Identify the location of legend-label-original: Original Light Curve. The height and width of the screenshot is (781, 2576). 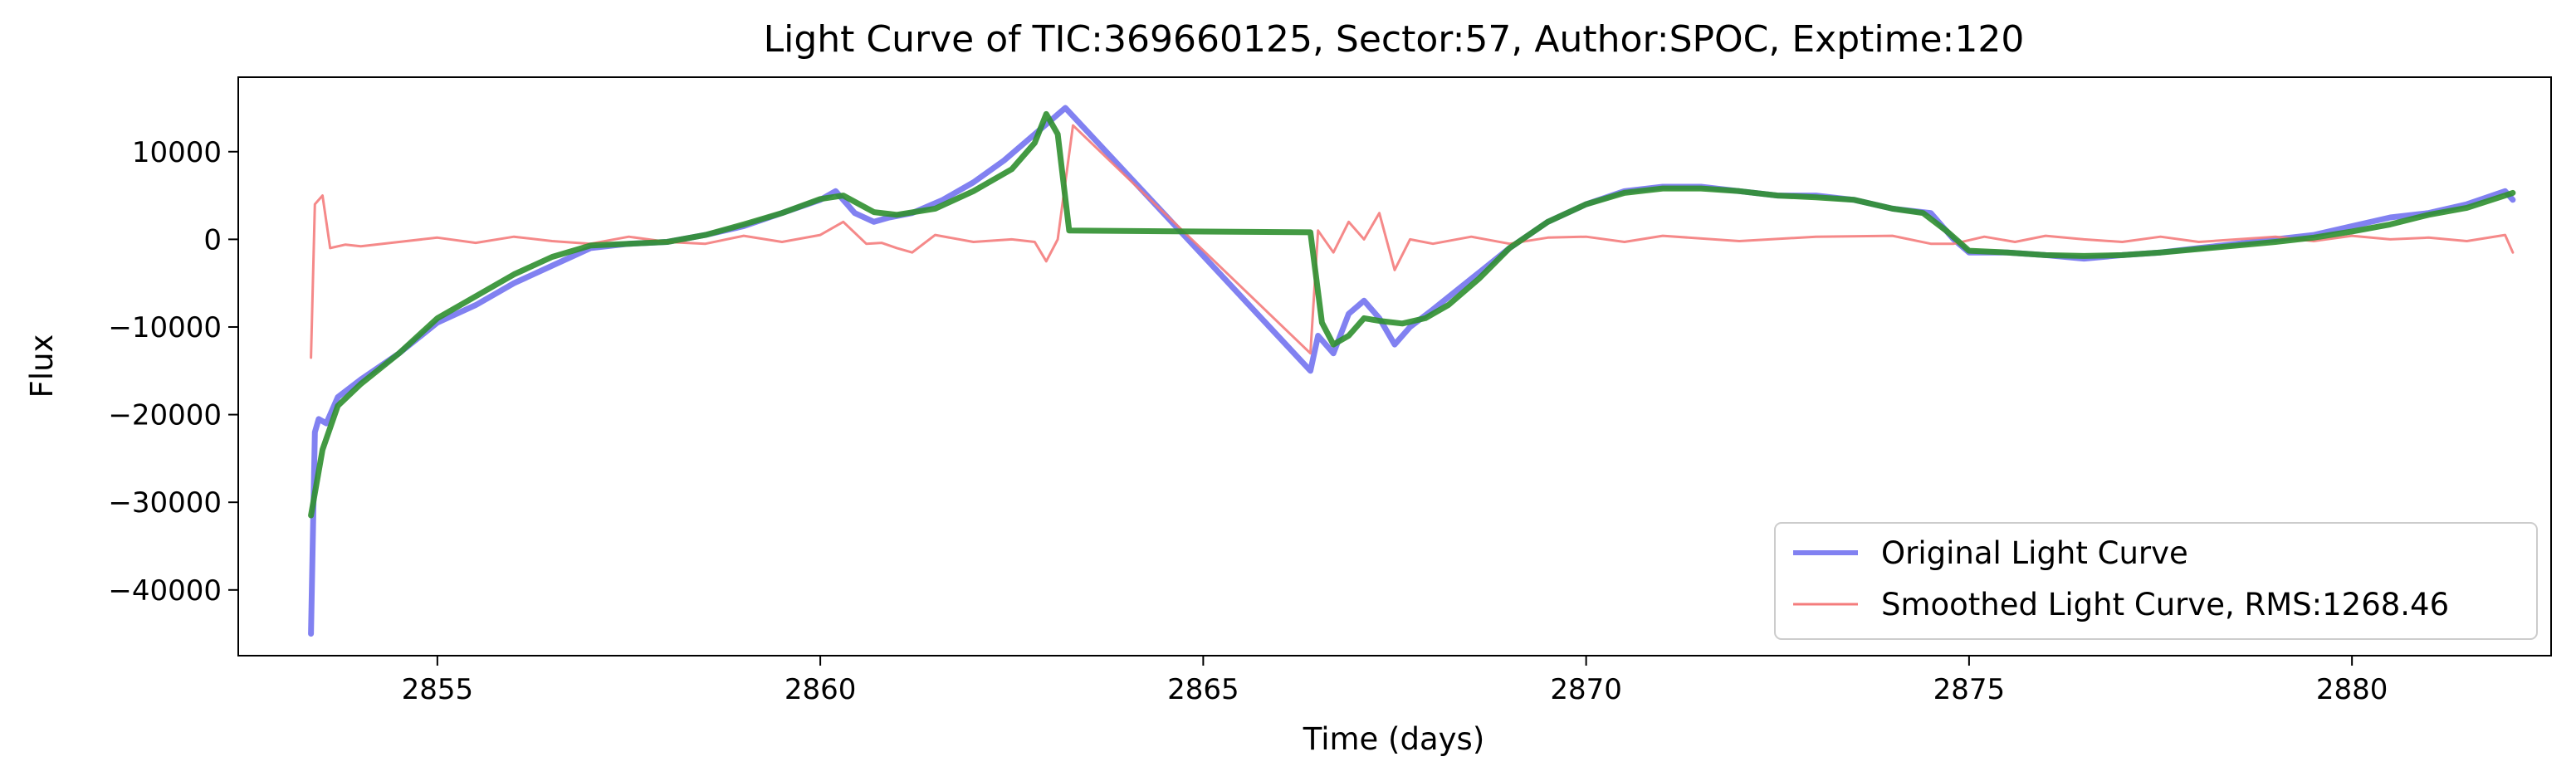
(2034, 553).